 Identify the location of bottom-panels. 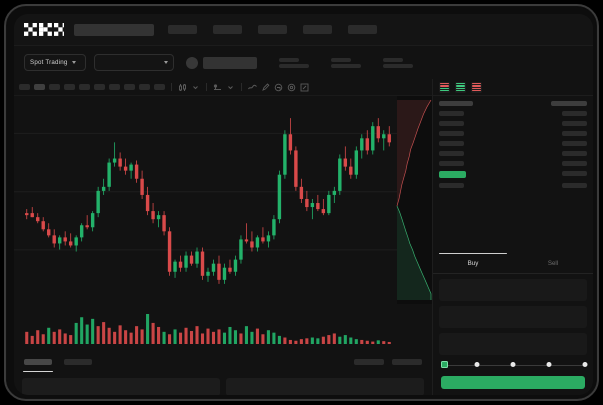
(223, 386).